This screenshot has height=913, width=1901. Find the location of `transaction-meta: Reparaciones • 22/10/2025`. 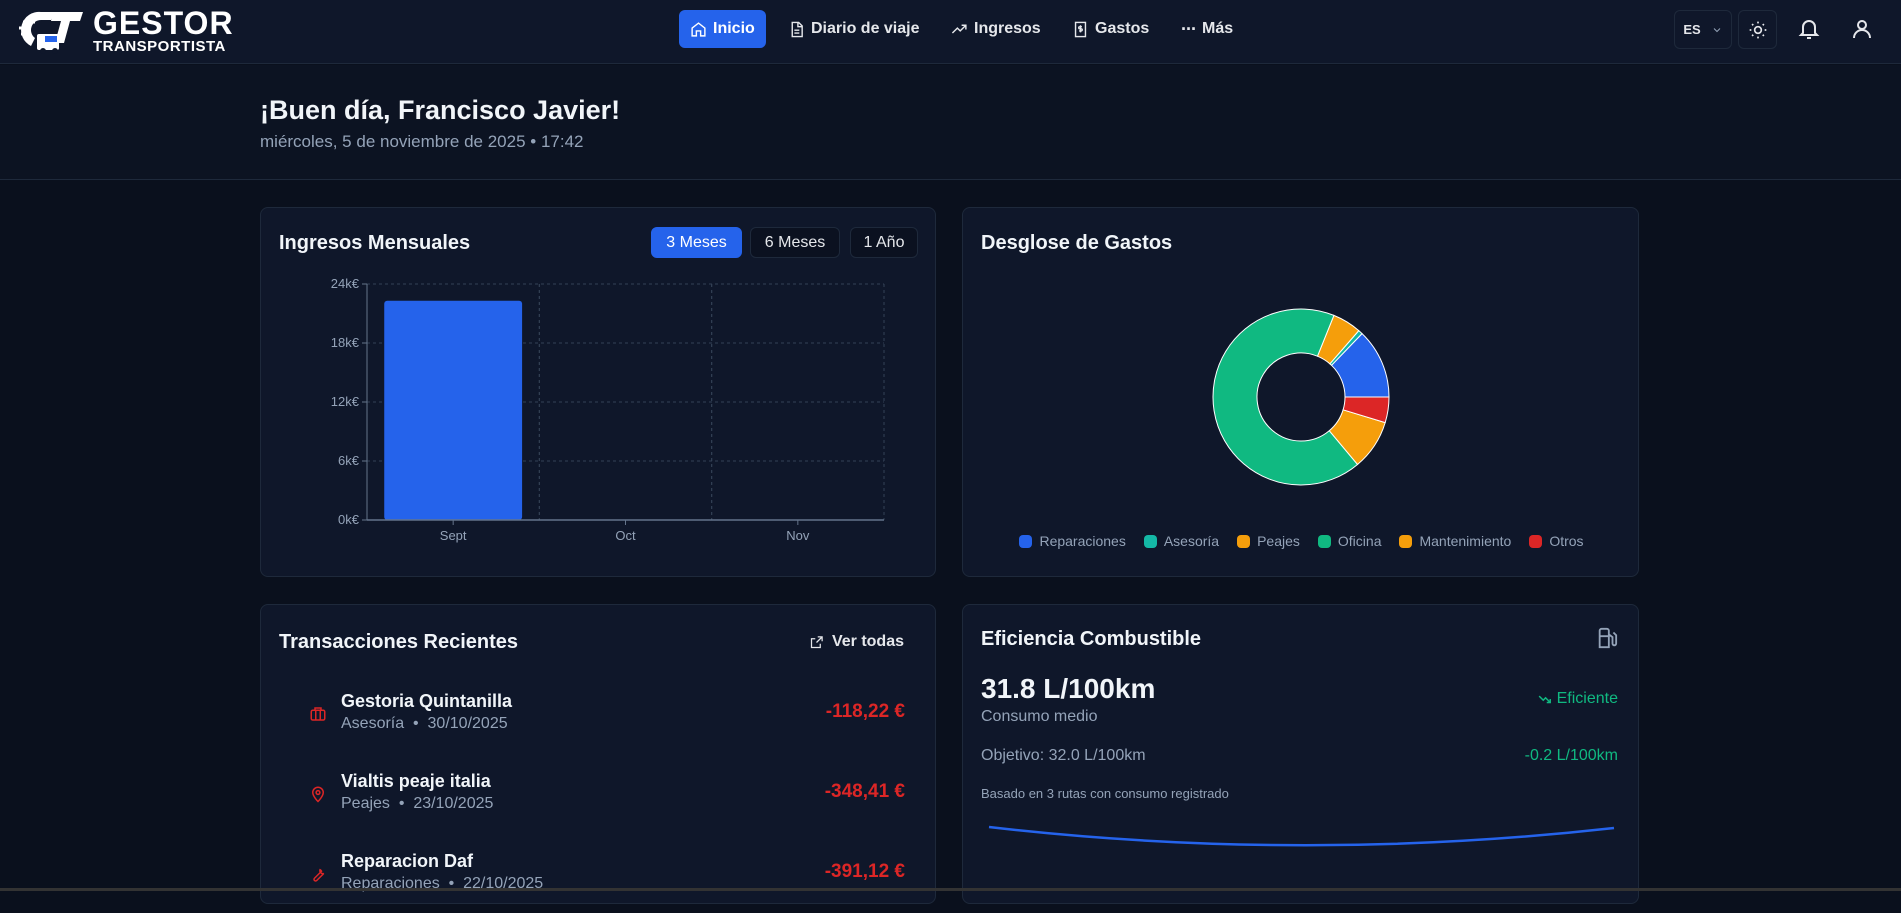

transaction-meta: Reparaciones • 22/10/2025 is located at coordinates (442, 883).